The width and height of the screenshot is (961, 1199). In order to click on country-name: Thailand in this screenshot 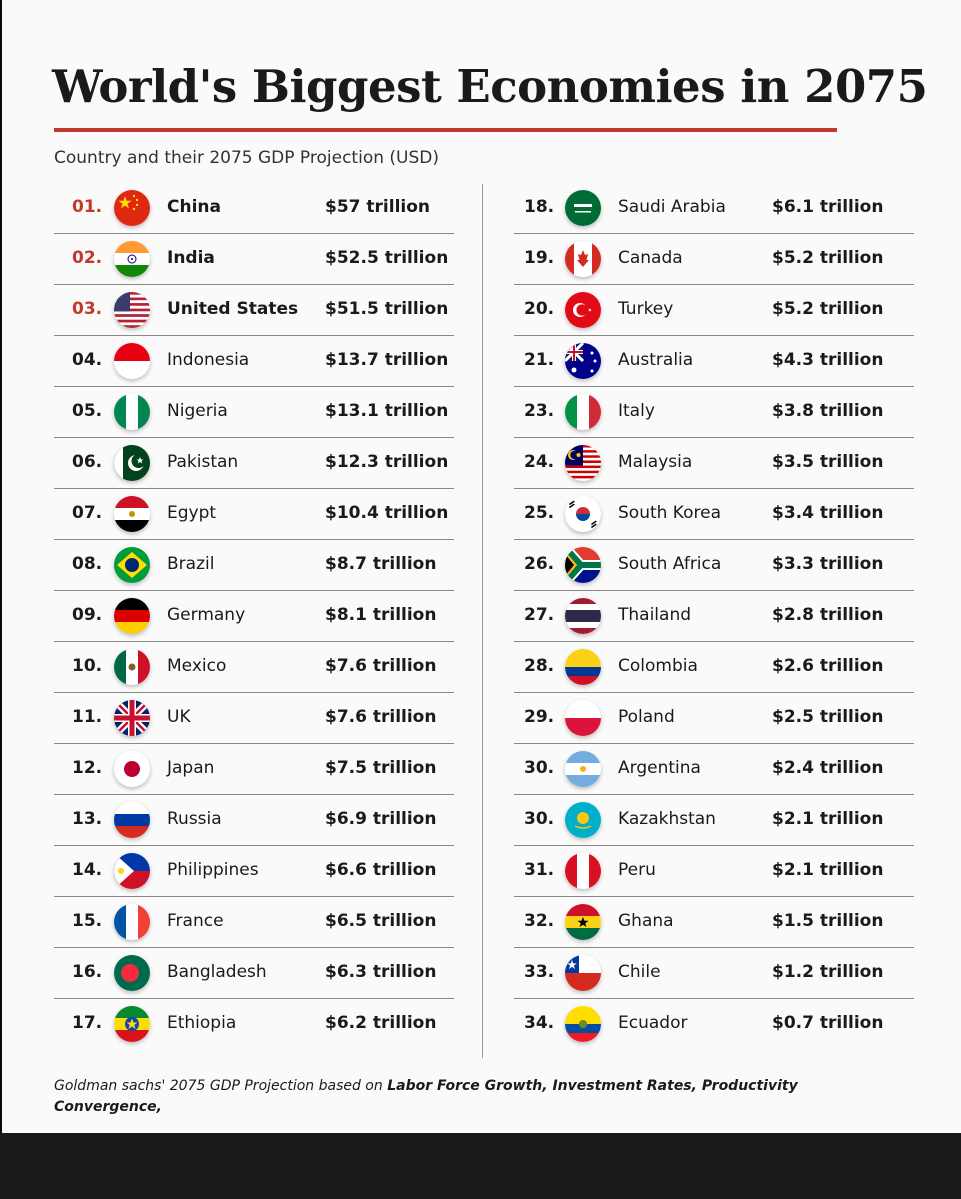, I will do `click(655, 615)`.